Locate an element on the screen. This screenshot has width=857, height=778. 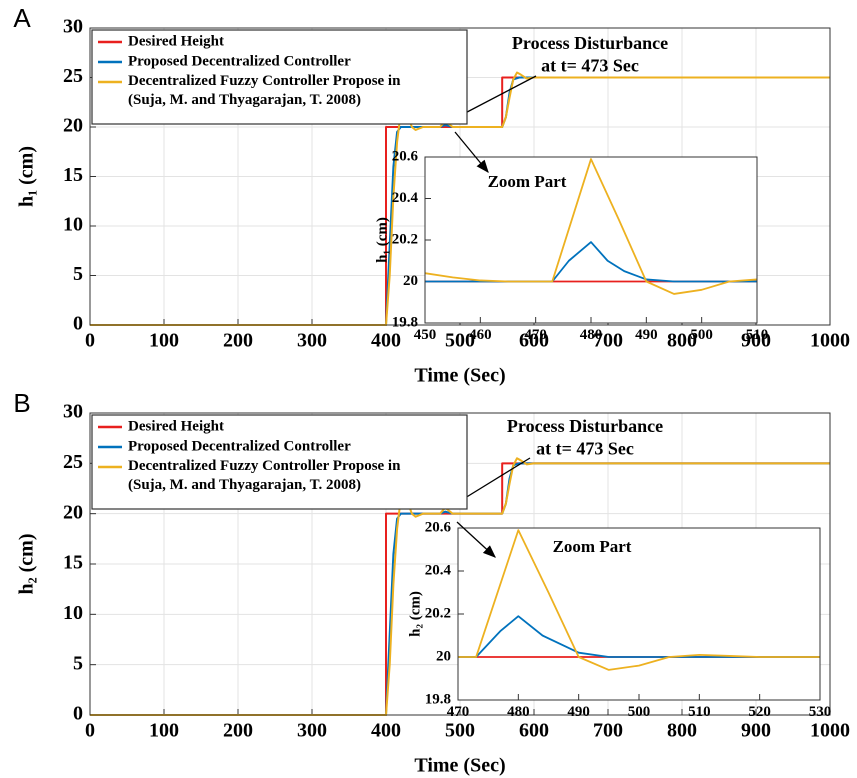
x-tick-label: 520 is located at coordinates (759, 712).